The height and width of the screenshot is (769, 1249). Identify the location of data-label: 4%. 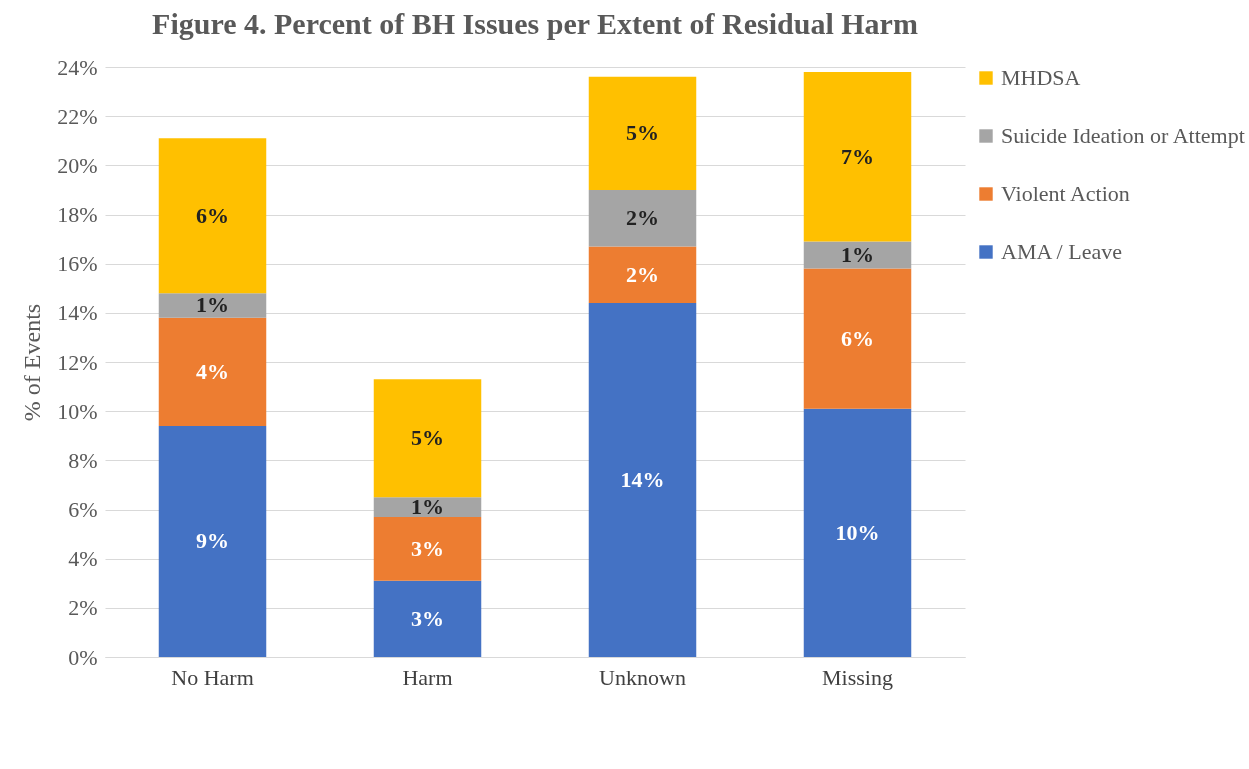
(212, 371).